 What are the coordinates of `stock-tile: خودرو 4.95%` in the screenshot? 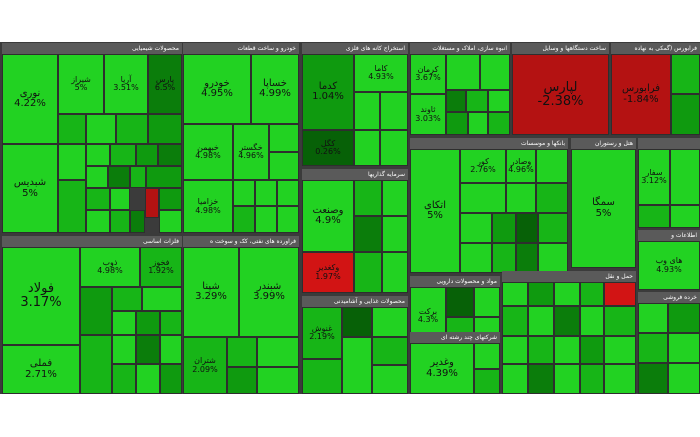 It's located at (217, 89).